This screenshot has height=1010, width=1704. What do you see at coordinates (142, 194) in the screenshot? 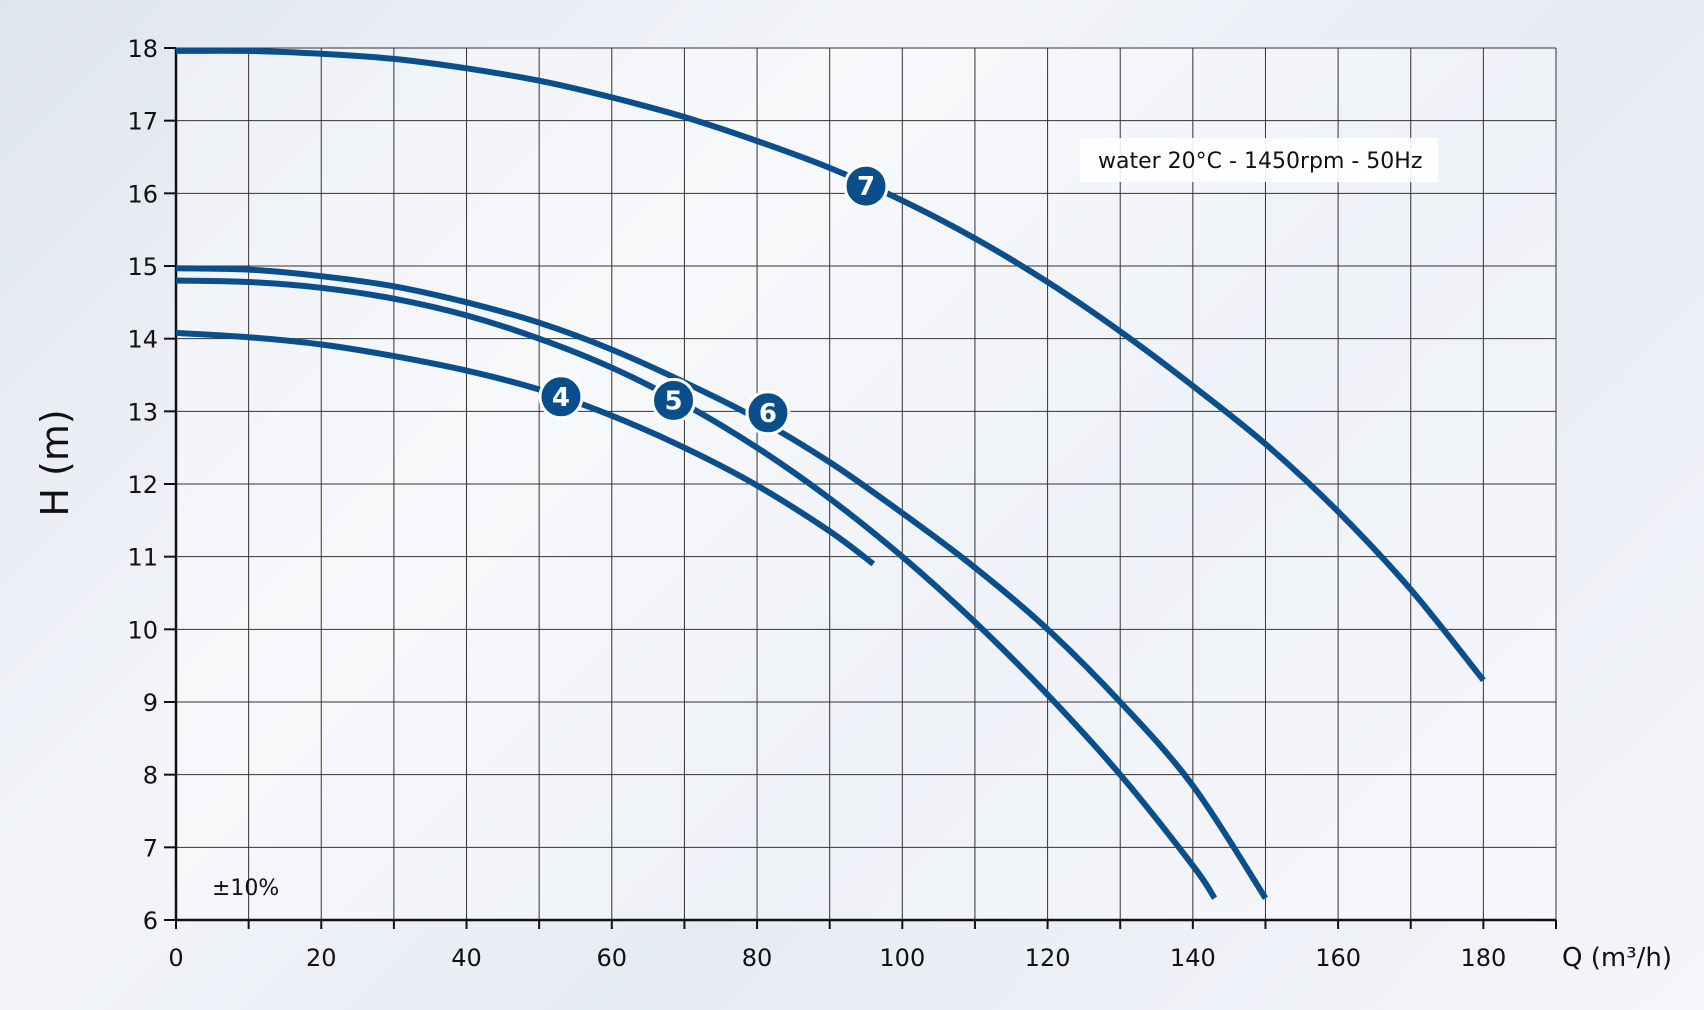
I see `y-tick-label: 16` at bounding box center [142, 194].